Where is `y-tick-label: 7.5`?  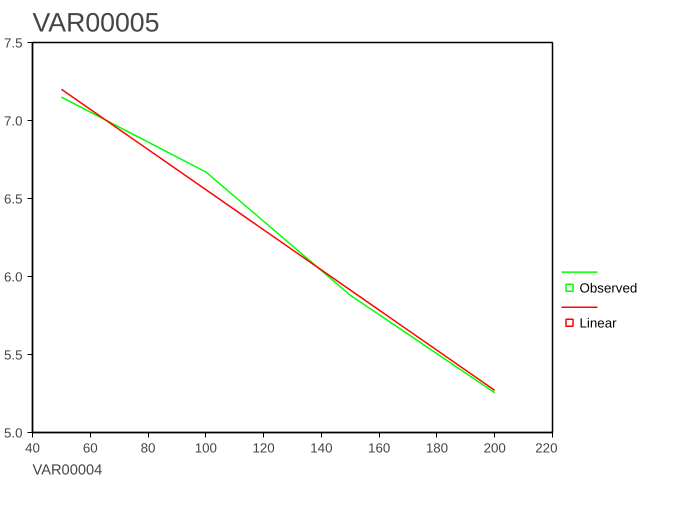 y-tick-label: 7.5 is located at coordinates (13, 43).